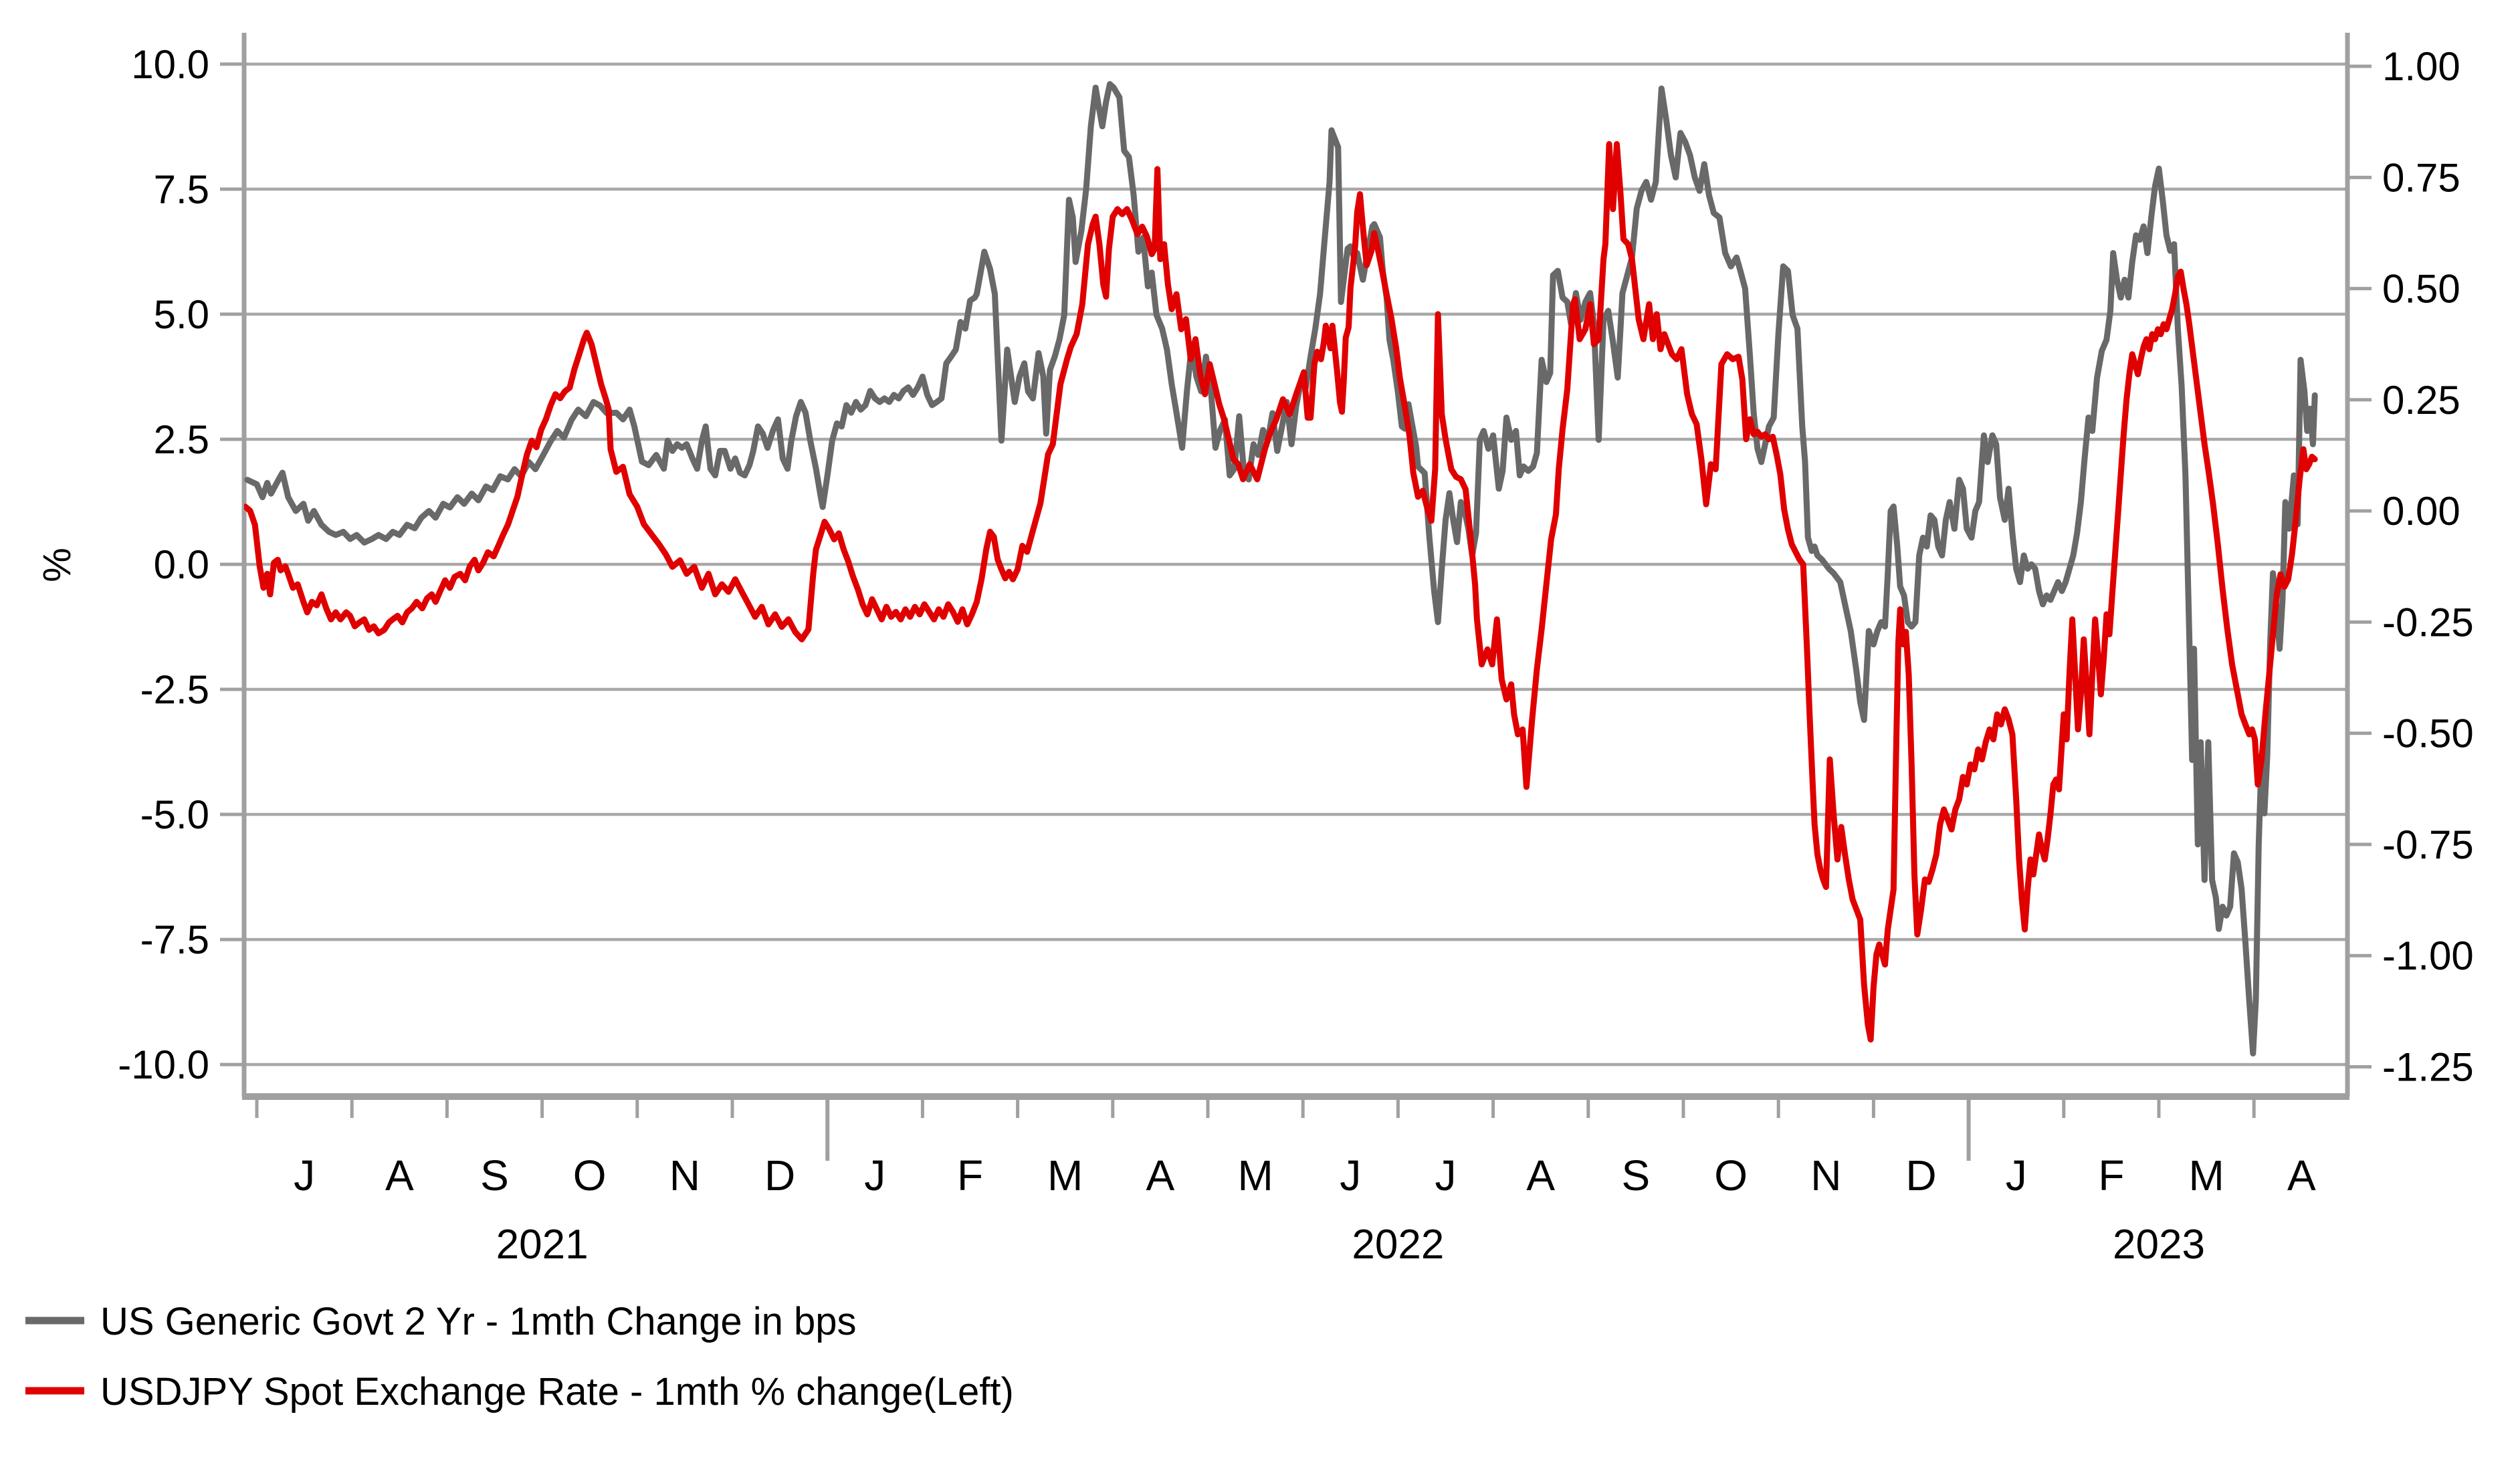 Image resolution: width=2520 pixels, height=1471 pixels. What do you see at coordinates (174, 939) in the screenshot?
I see `svg-text: -7.5` at bounding box center [174, 939].